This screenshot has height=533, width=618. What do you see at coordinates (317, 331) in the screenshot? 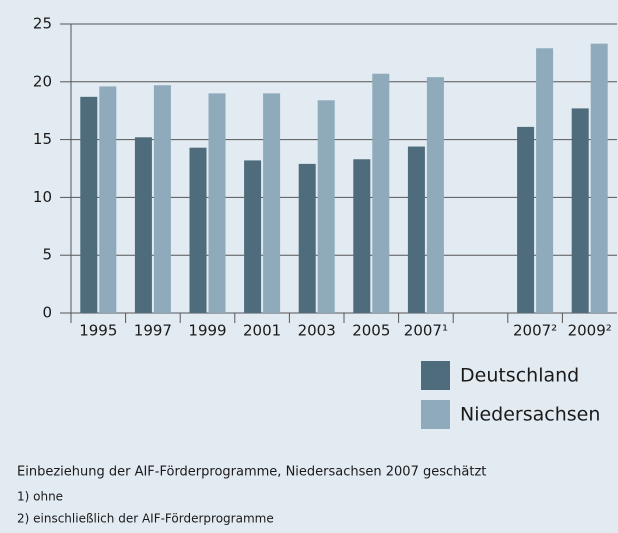
I see `x-tick-label: 2003` at bounding box center [317, 331].